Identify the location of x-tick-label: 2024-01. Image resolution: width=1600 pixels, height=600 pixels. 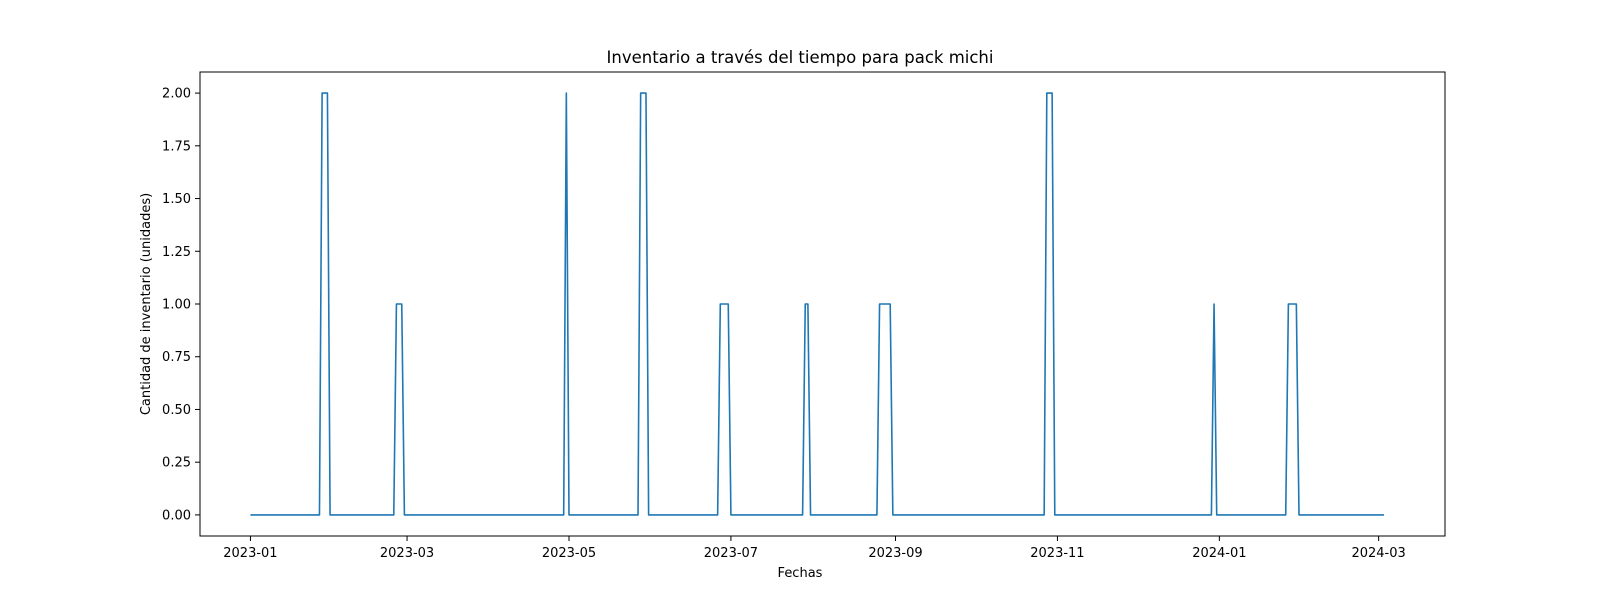
(1219, 553).